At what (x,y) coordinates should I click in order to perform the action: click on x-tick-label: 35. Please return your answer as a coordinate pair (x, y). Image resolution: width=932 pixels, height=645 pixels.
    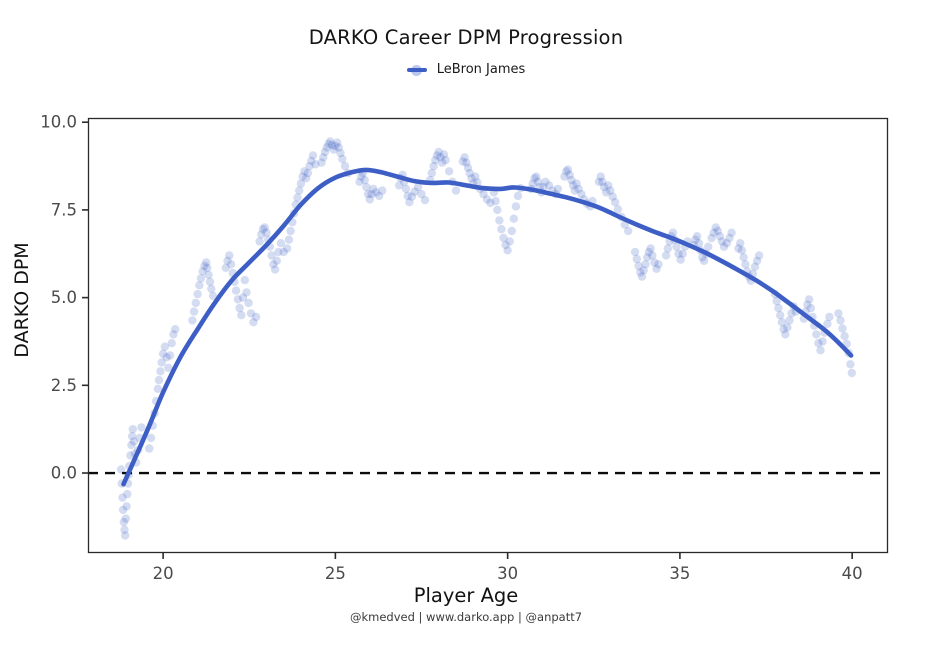
    Looking at the image, I should click on (679, 573).